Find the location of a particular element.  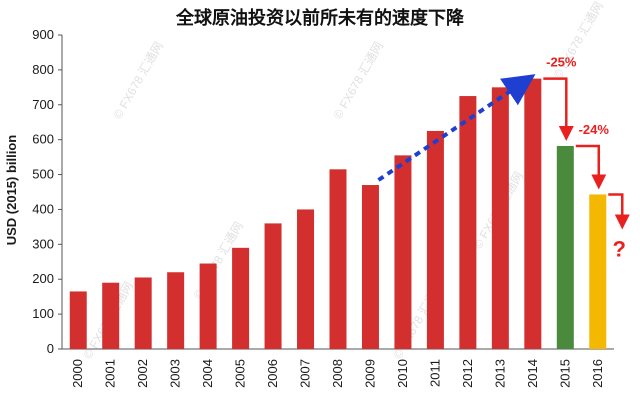

x-tick-label: 2010 is located at coordinates (402, 373).